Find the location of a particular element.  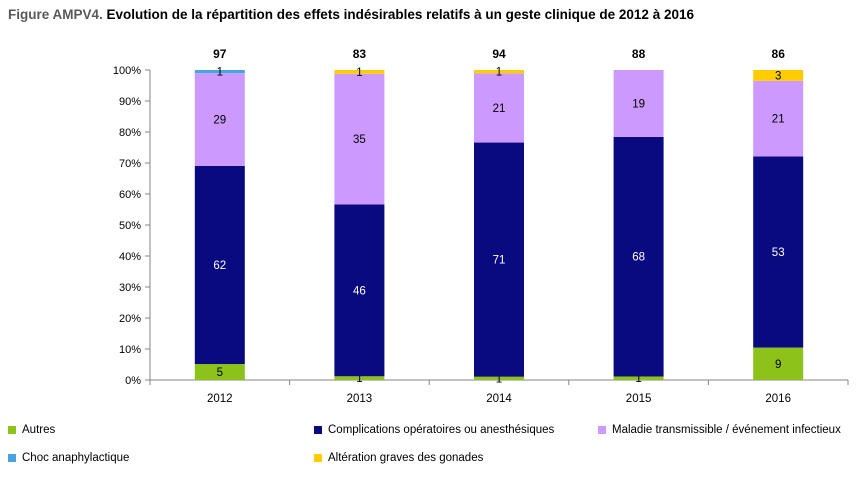

data-label: 46 is located at coordinates (359, 291).